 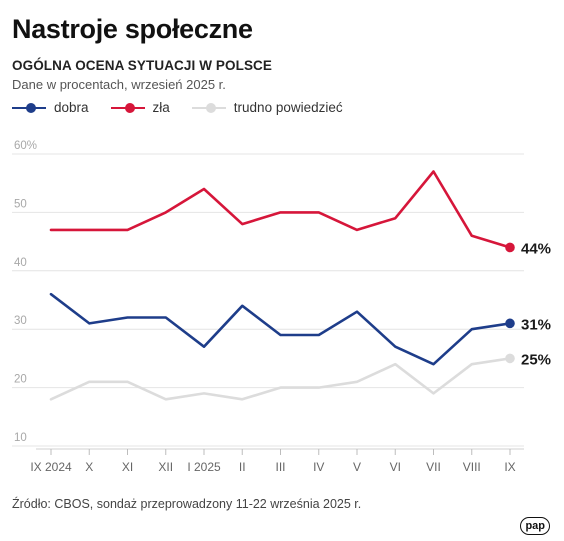 What do you see at coordinates (119, 84) in the screenshot?
I see `data-note: Dane w procentach, wrzesień 2025 r.` at bounding box center [119, 84].